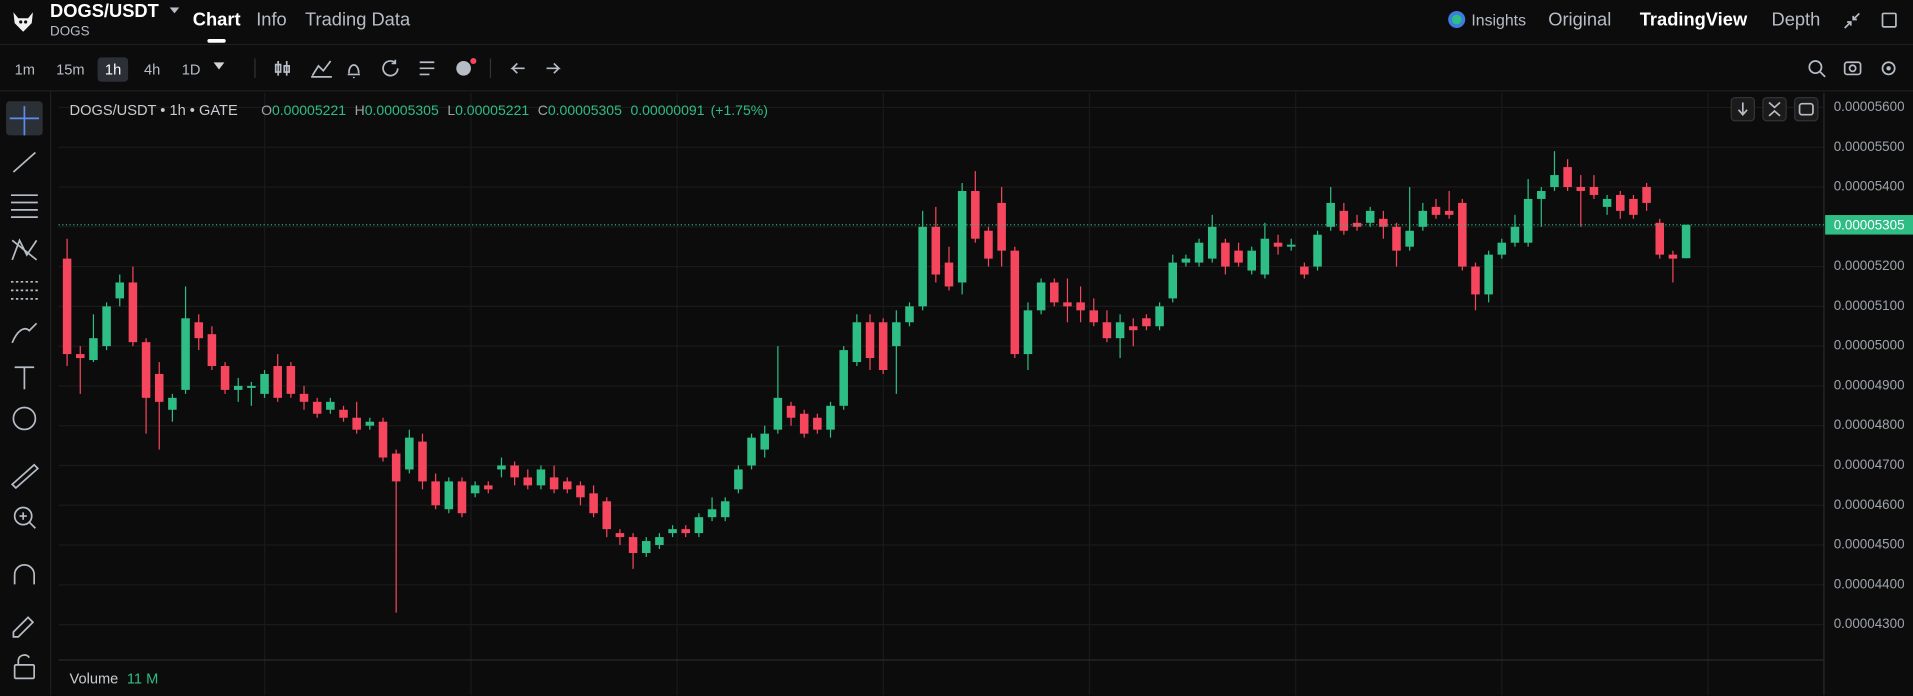  Describe the element at coordinates (1852, 21) in the screenshot. I see `minimize-icon` at that location.